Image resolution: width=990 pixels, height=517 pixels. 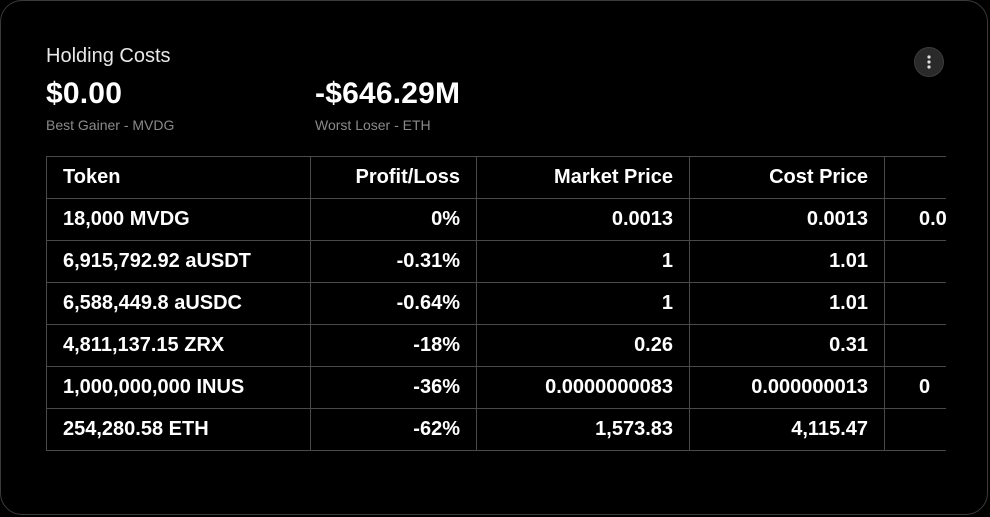 I want to click on table-row: 18,000 MVDG 0% 0.0013 0.0013 0.0, so click(x=496, y=219).